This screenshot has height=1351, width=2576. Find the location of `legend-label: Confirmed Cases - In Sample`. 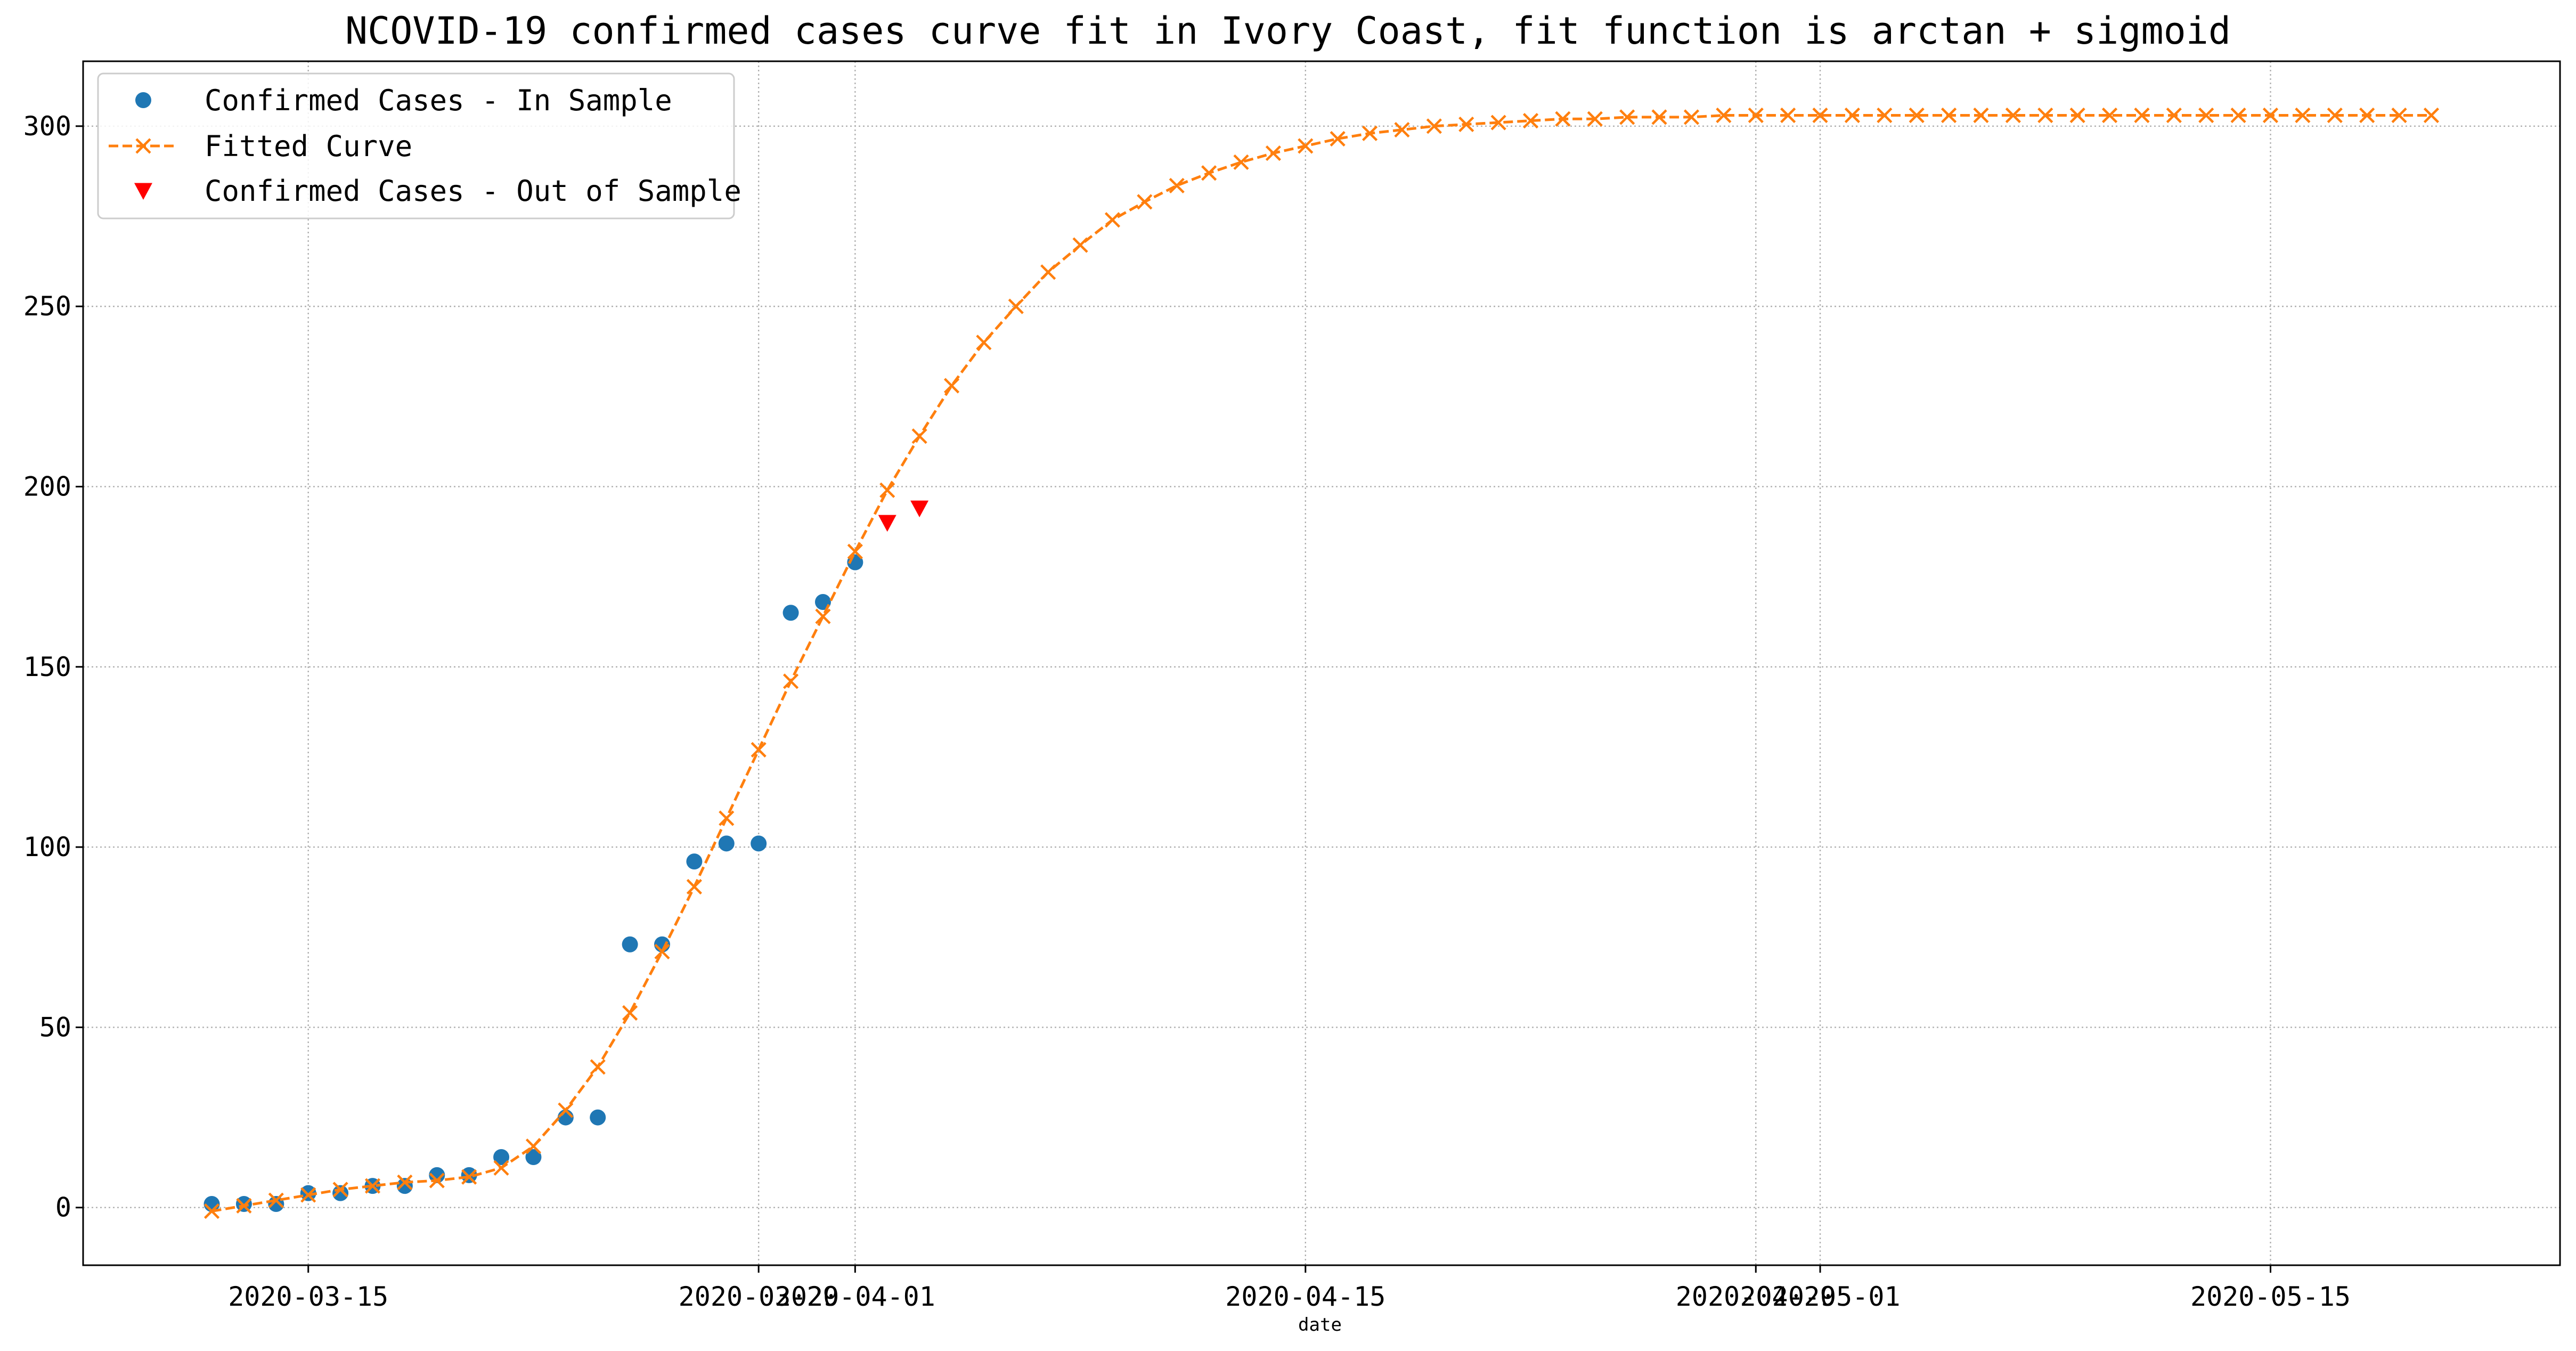

legend-label: Confirmed Cases - In Sample is located at coordinates (439, 100).